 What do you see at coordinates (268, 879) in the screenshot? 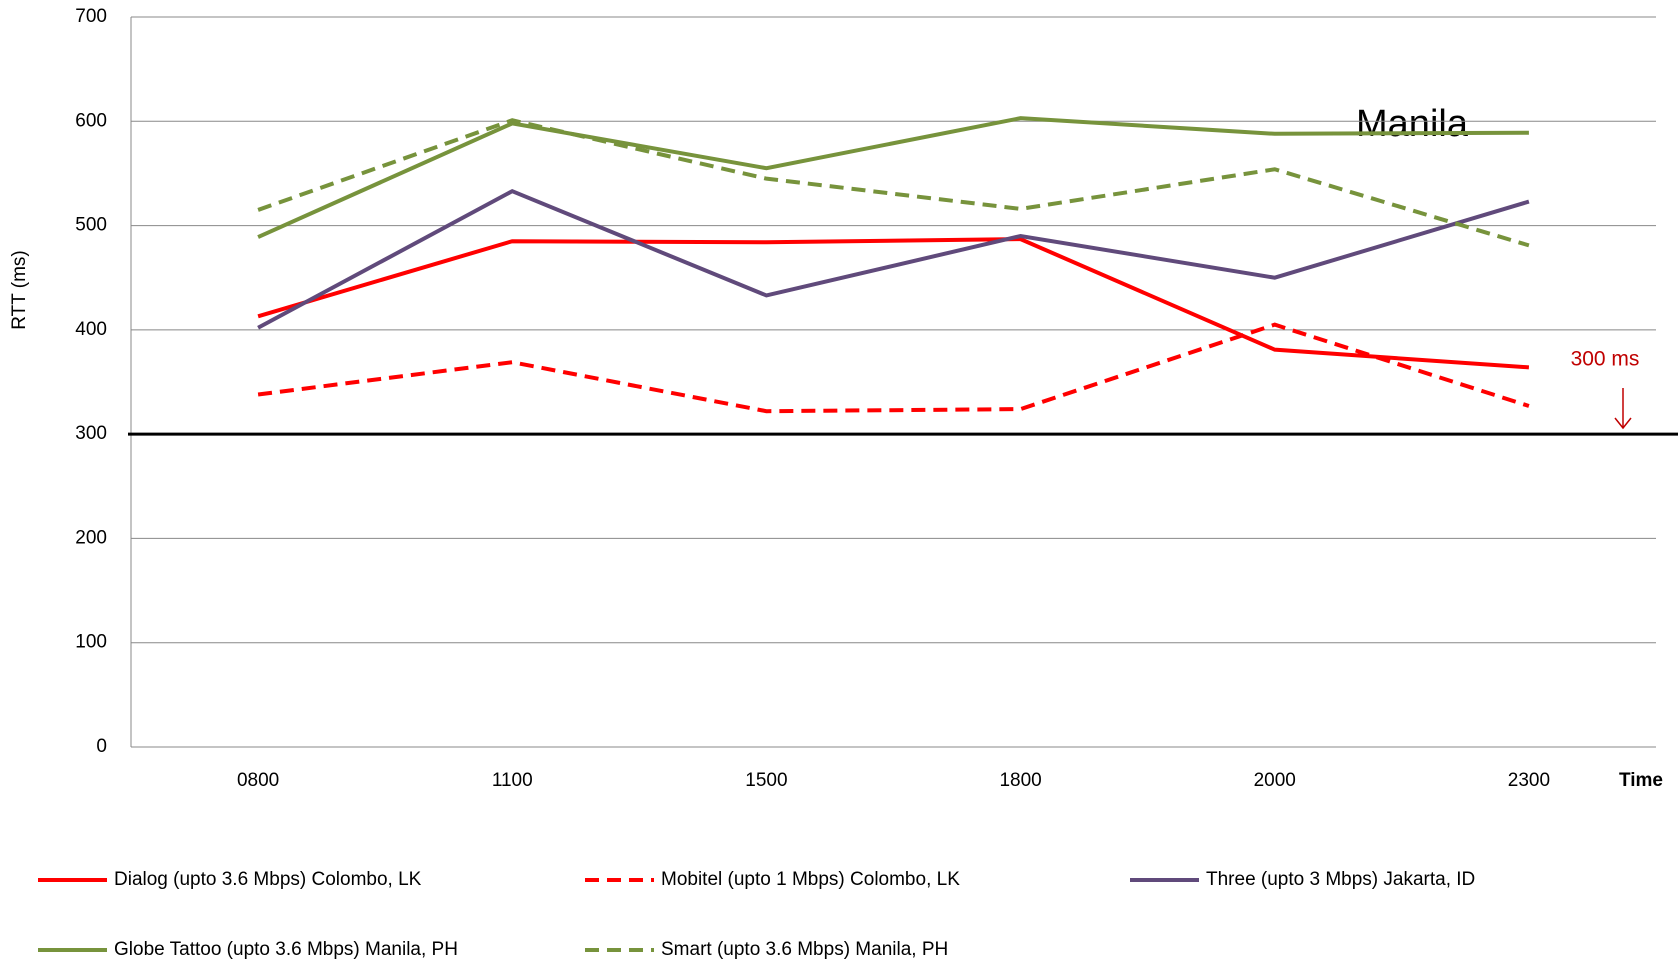
I see `legend-label: Dialog (upto 3.6 Mbps) Colombo, LK` at bounding box center [268, 879].